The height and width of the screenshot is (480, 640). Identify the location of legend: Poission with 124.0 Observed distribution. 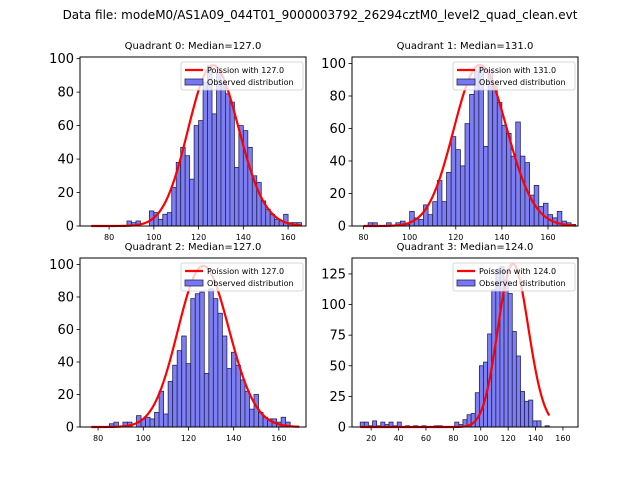
(514, 277).